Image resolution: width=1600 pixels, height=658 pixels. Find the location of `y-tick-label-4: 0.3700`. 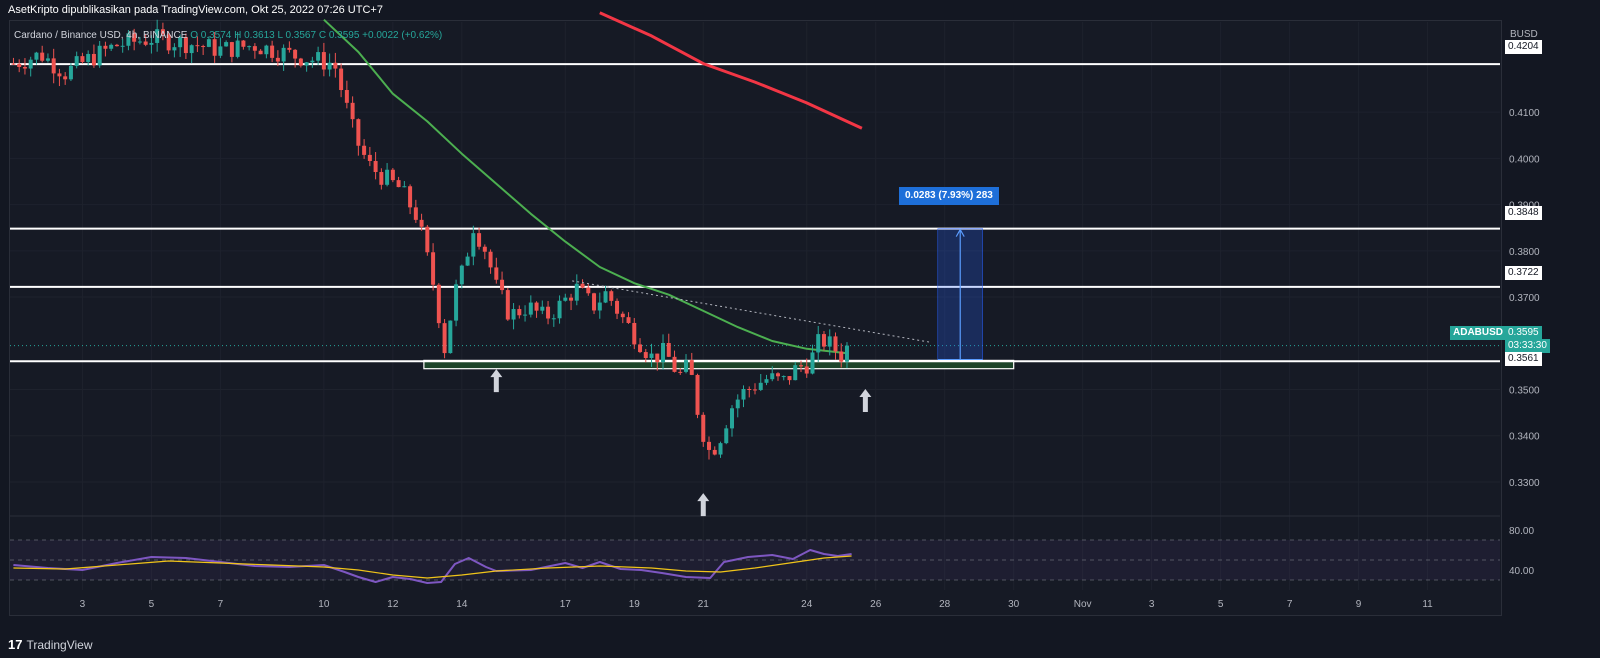

y-tick-label-4: 0.3700 is located at coordinates (1524, 298).